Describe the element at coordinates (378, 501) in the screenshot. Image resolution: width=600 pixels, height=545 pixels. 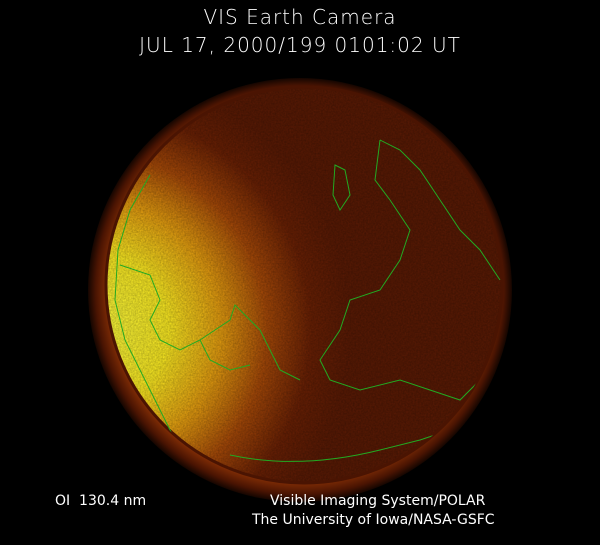
I see `instrument-label: Visible Imaging System/POLAR` at that location.